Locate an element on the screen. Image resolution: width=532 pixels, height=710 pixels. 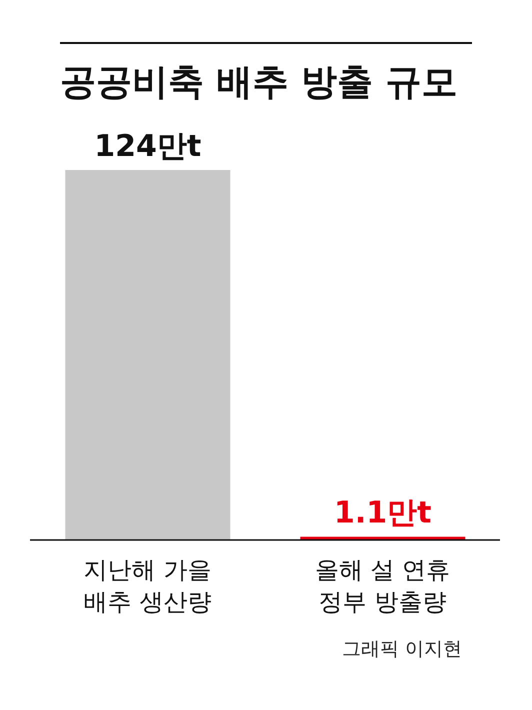
text: 그래픽 이지현 is located at coordinates (402, 649).